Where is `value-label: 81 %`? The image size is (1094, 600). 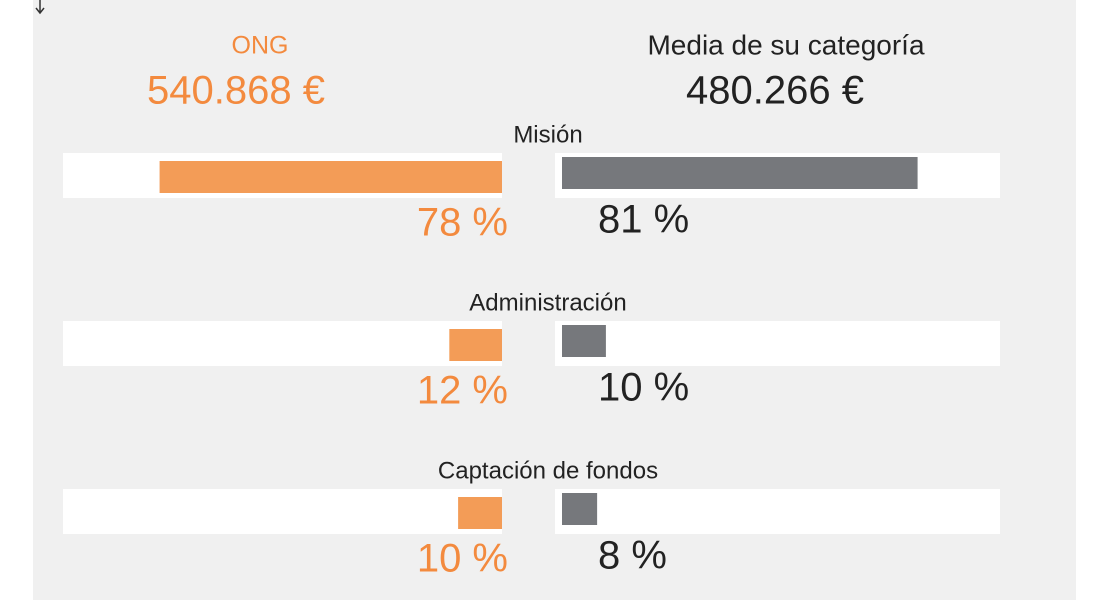
value-label: 81 % is located at coordinates (643, 220).